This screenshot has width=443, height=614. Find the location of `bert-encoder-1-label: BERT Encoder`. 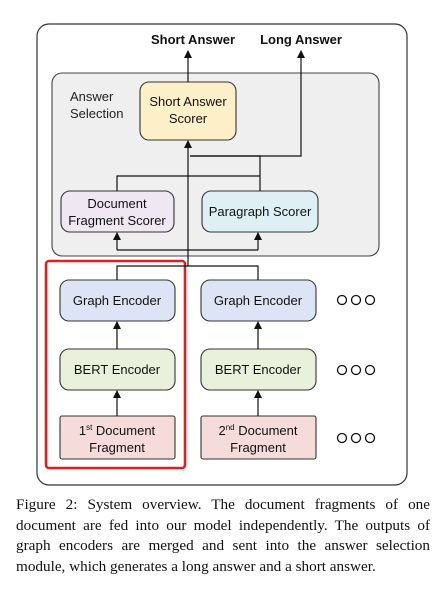

bert-encoder-1-label: BERT Encoder is located at coordinates (117, 369).